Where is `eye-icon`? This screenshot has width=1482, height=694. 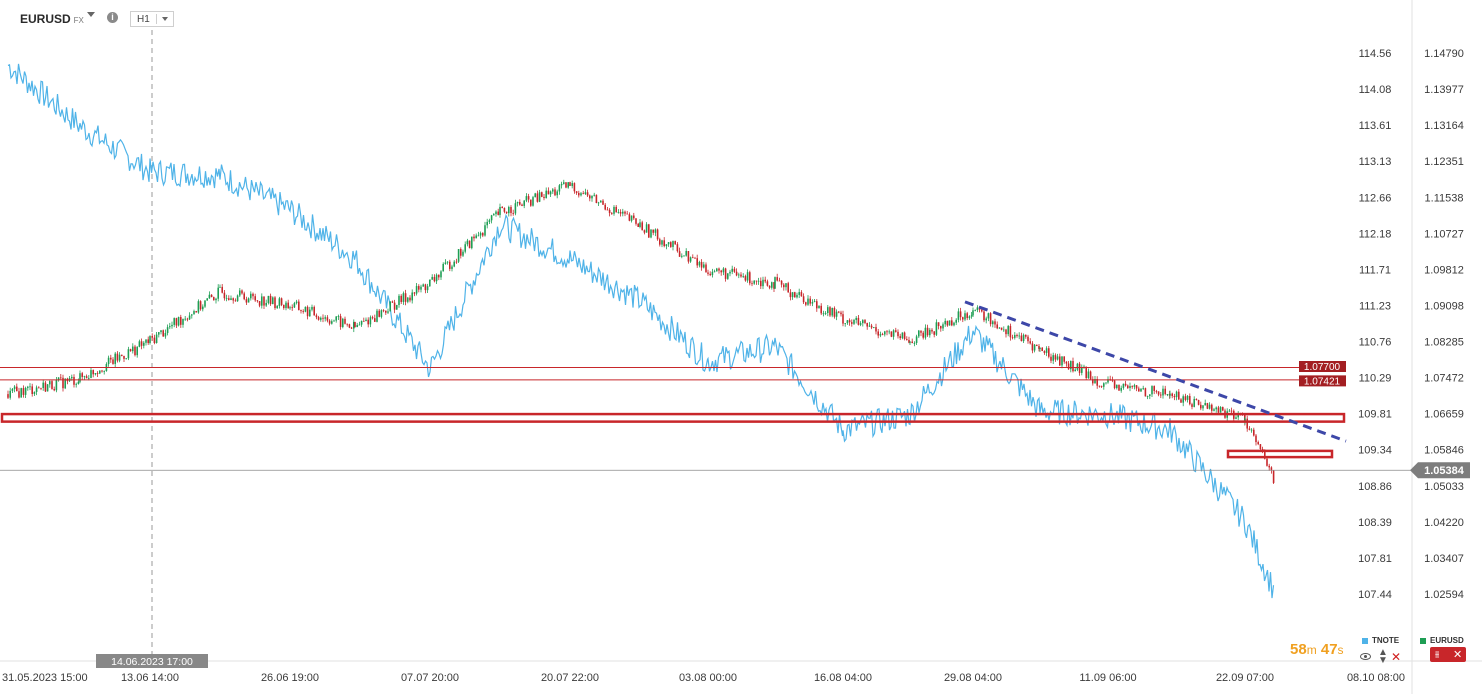
eye-icon is located at coordinates (1365, 656).